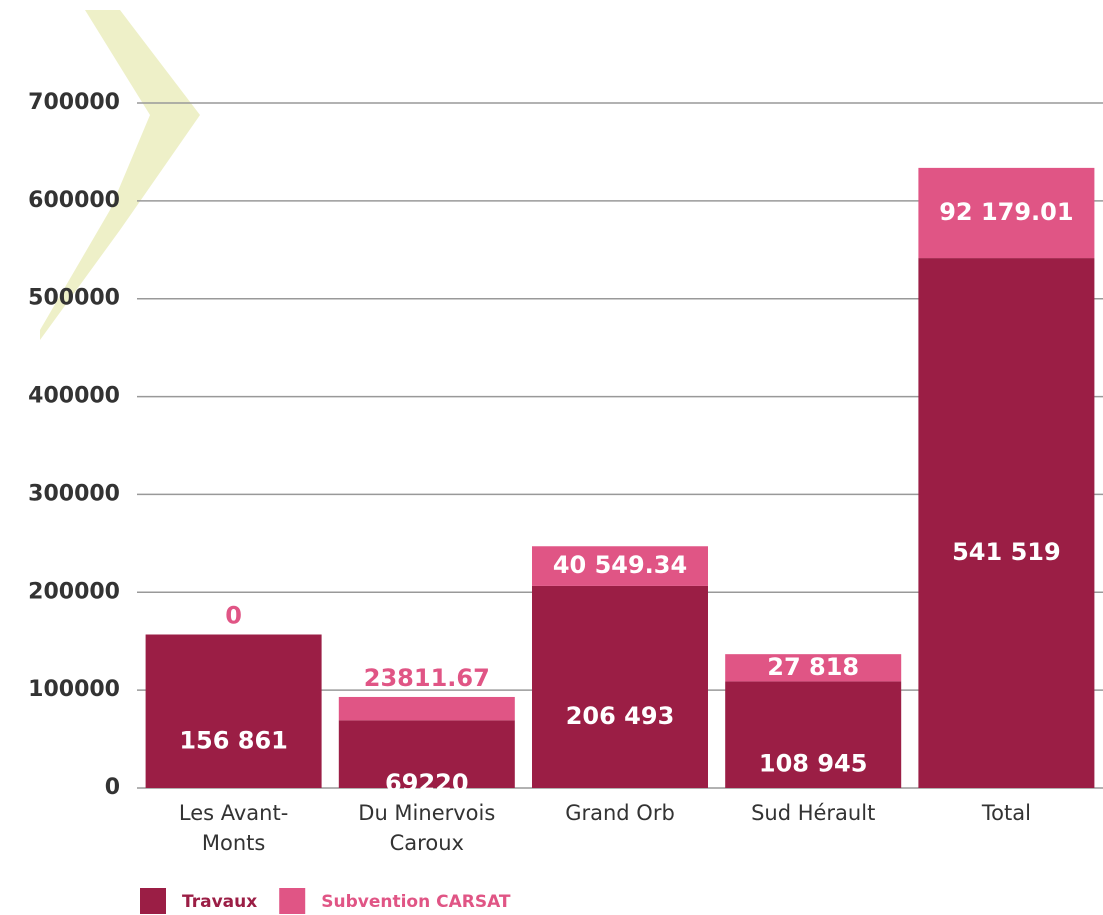  I want to click on y-tick-label: 700000, so click(74, 102).